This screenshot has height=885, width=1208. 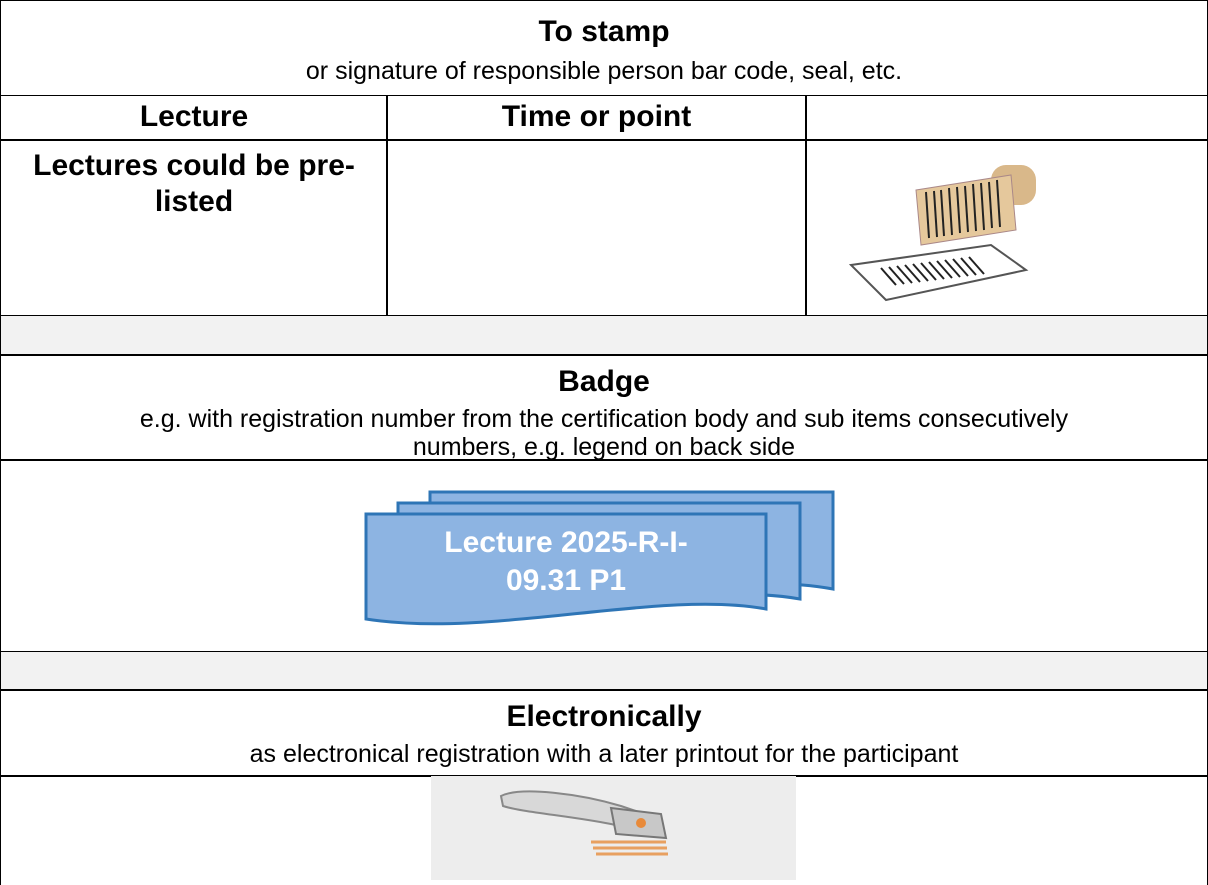 I want to click on column-header: Lecture, so click(x=194, y=116).